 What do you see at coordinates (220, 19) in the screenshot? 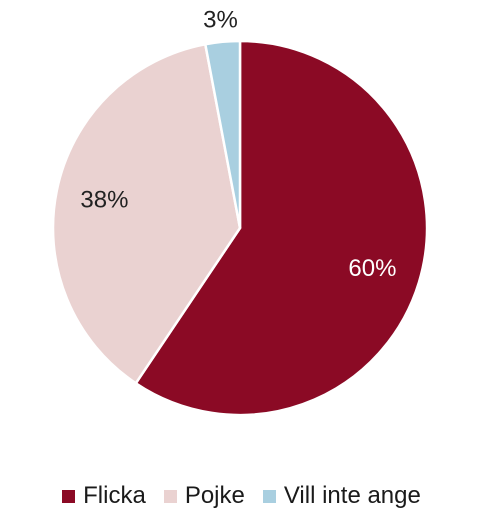
I see `data-label-vill-inte-ange: 3%` at bounding box center [220, 19].